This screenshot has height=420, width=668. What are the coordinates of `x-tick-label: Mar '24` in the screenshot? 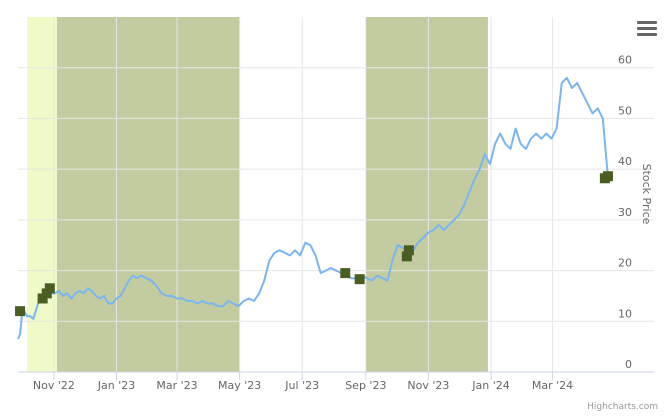 It's located at (552, 385).